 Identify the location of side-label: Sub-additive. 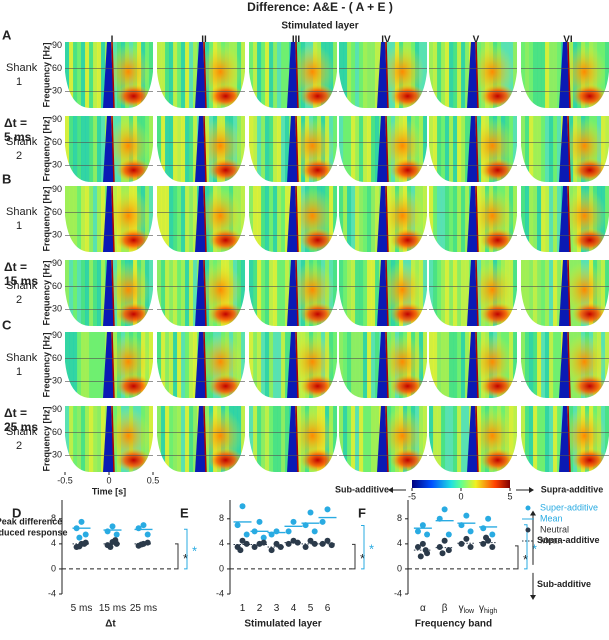
(564, 584).